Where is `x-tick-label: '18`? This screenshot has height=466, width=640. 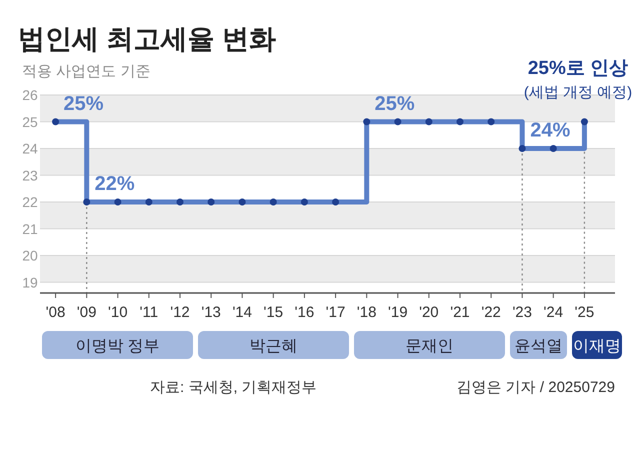 x-tick-label: '18 is located at coordinates (366, 312).